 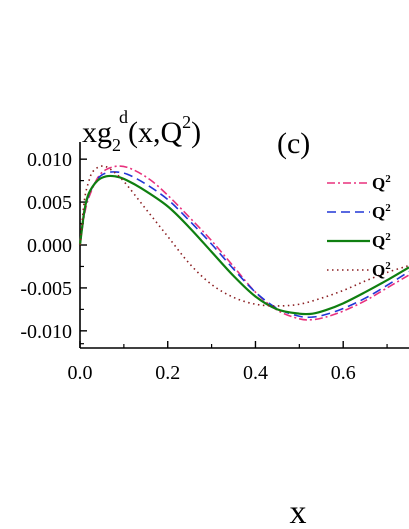 What do you see at coordinates (343, 373) in the screenshot?
I see `x-tick-label: 0.6` at bounding box center [343, 373].